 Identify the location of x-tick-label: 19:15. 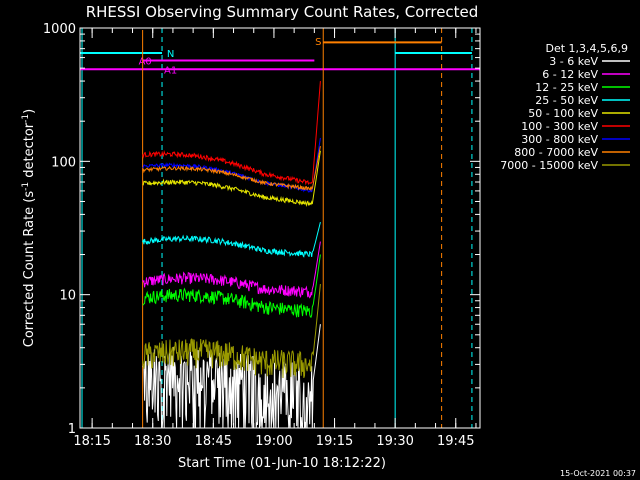
(334, 441).